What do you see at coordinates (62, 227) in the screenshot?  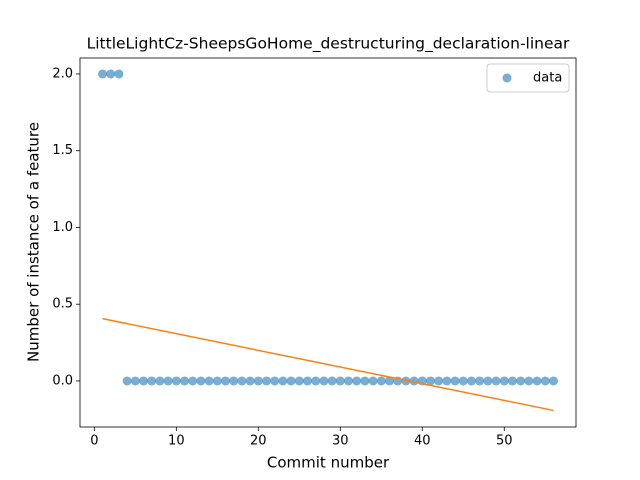 I see `y-tick-label: 1.0` at bounding box center [62, 227].